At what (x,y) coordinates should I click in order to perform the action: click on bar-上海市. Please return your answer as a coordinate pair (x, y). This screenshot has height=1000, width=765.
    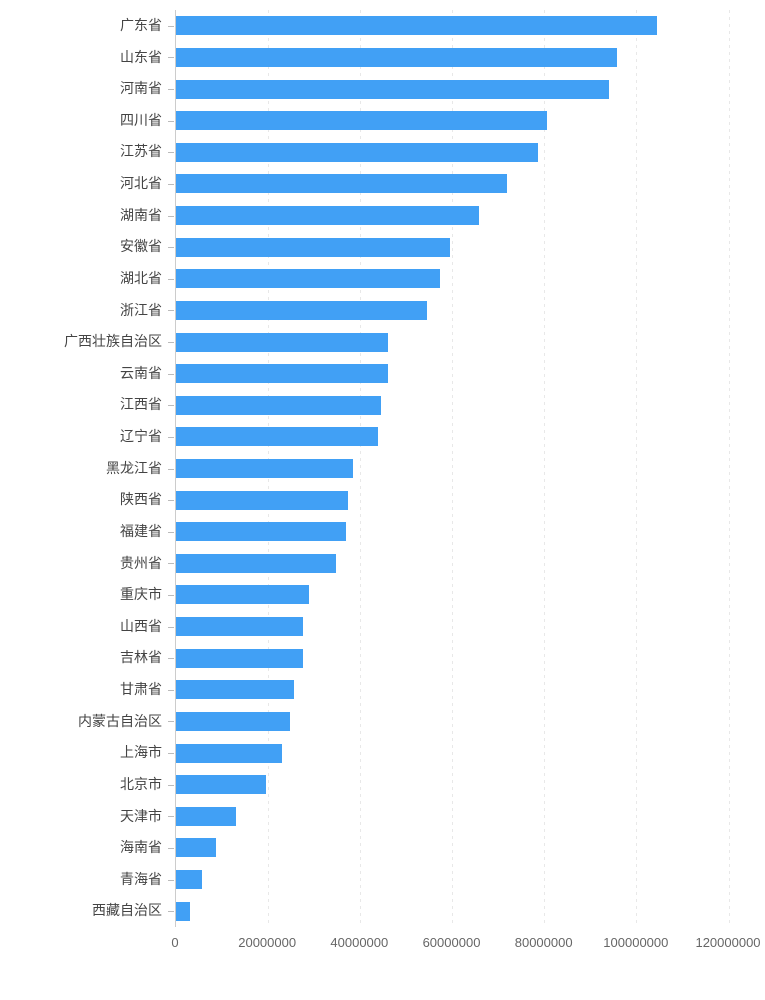
    Looking at the image, I should click on (229, 753).